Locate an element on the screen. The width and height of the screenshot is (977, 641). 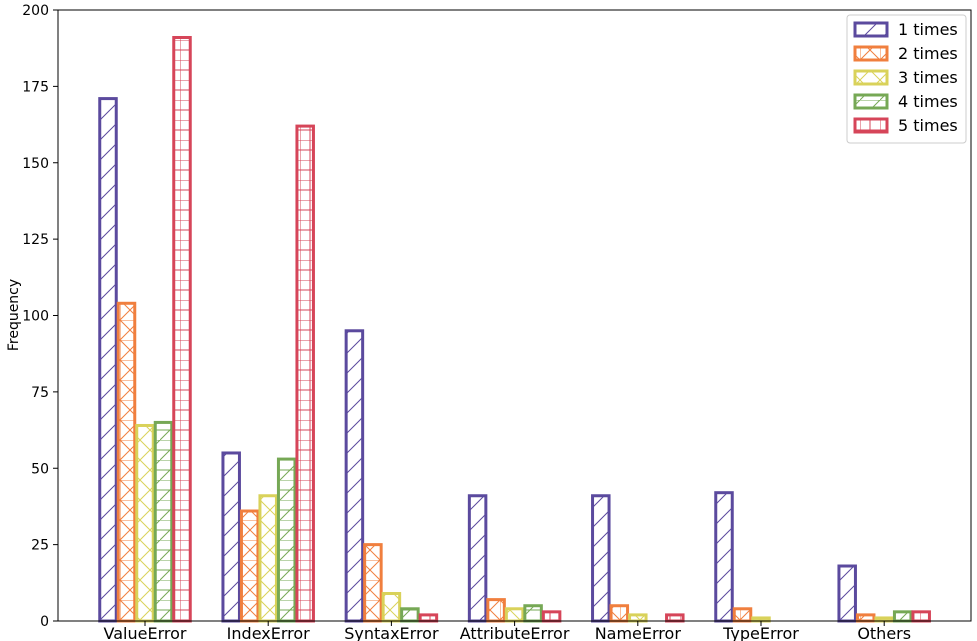
bar-3-times-AttributeError is located at coordinates (514, 615).